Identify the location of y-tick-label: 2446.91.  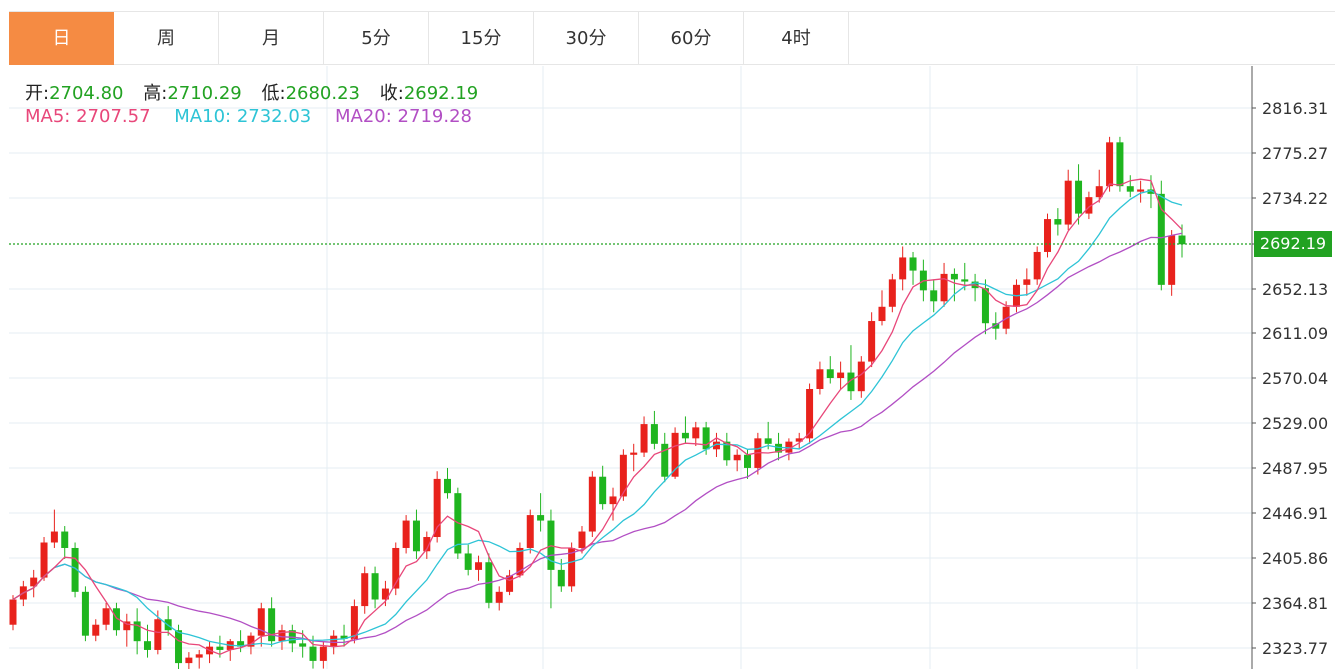
(1295, 513).